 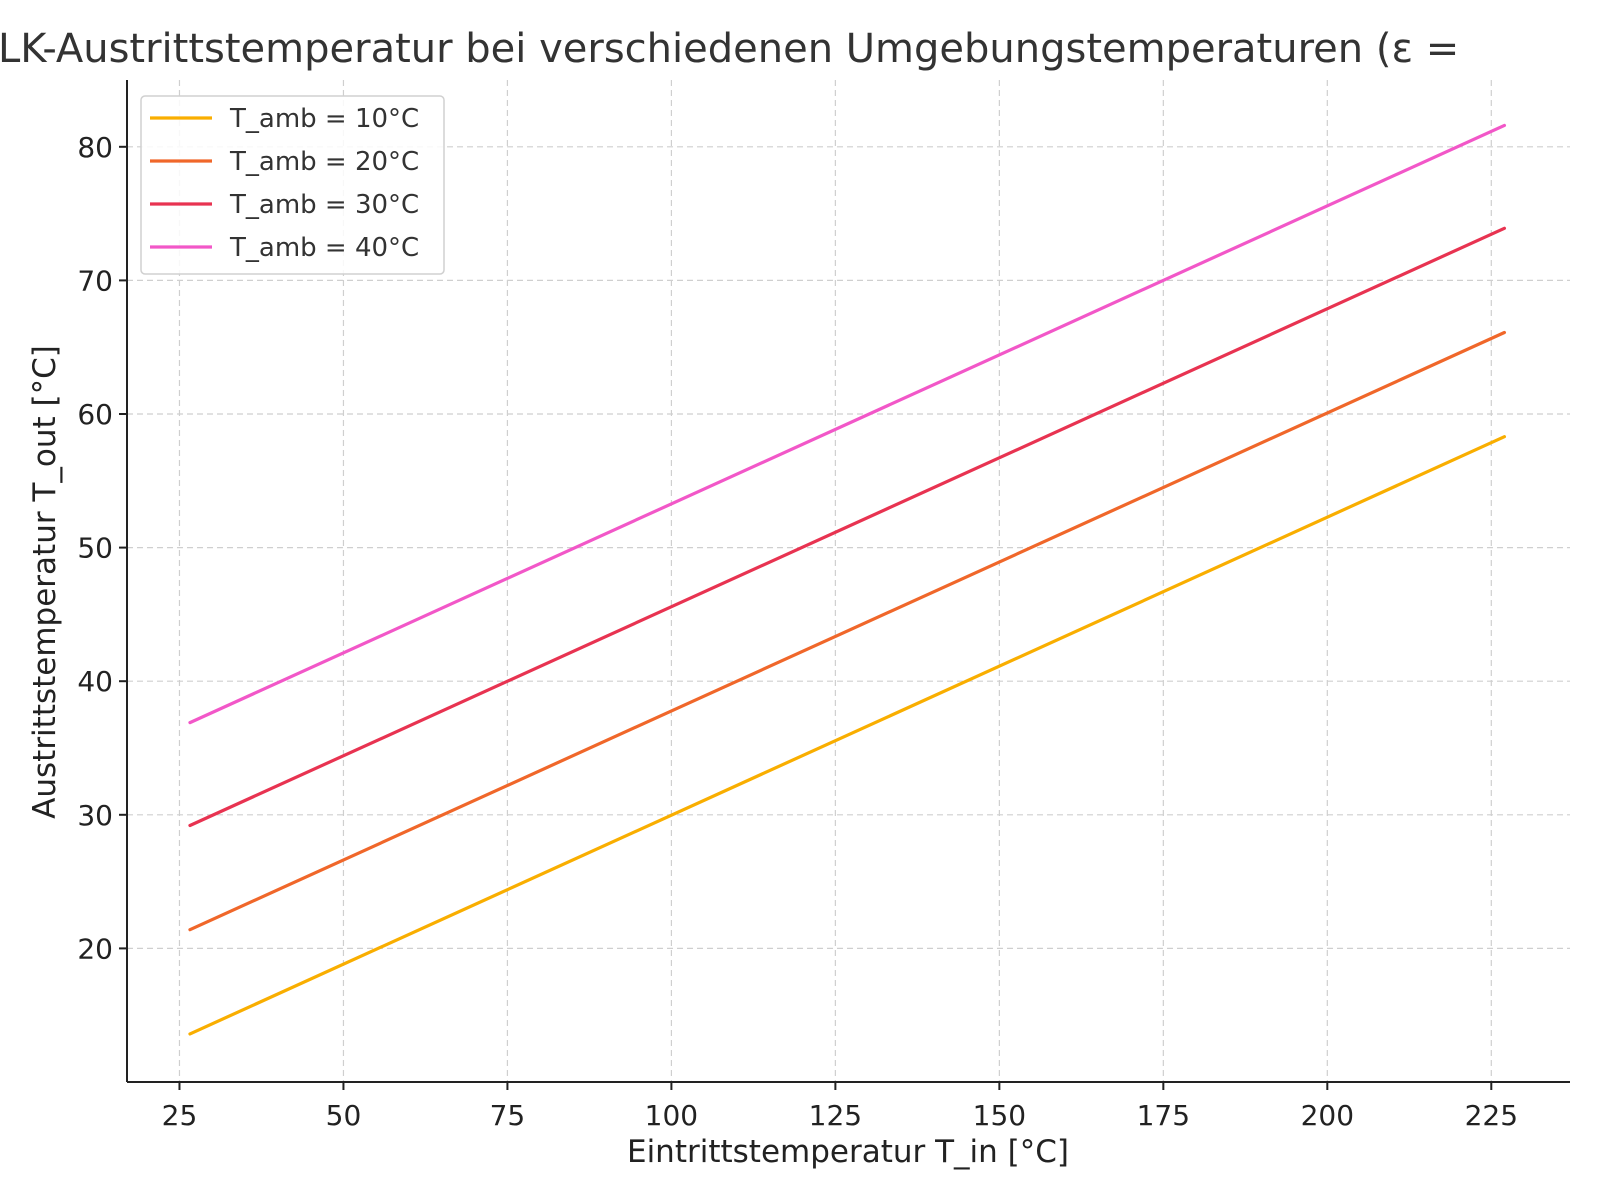 I want to click on legend-label: T_amb = 20°C, so click(x=324, y=162).